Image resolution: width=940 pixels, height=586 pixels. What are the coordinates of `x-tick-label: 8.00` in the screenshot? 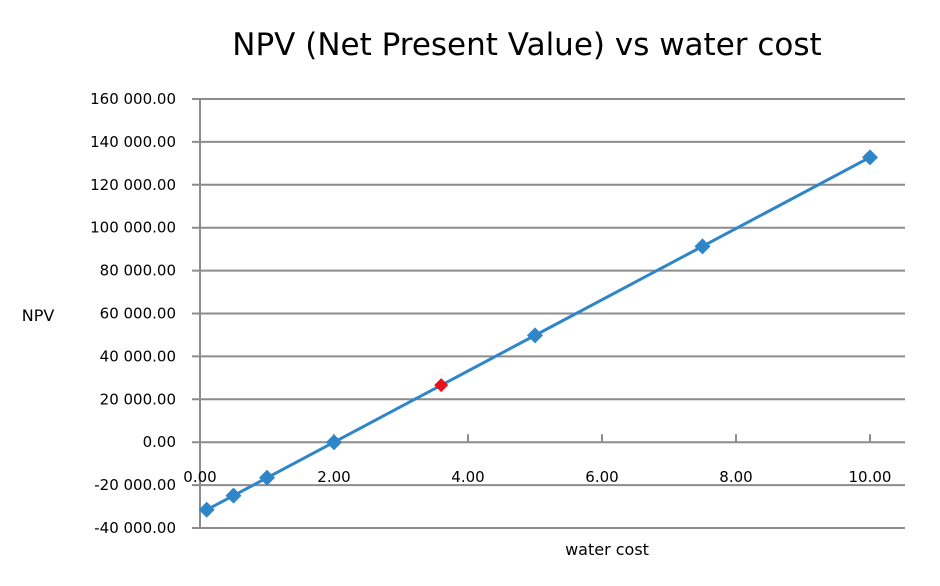 It's located at (735, 477).